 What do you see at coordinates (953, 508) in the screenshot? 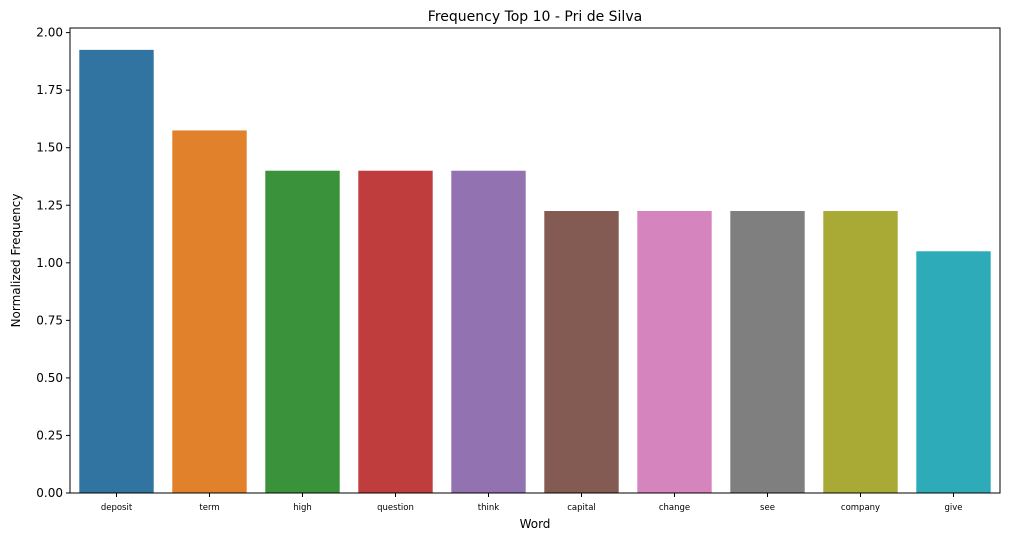
I see `x-tick-label: give` at bounding box center [953, 508].